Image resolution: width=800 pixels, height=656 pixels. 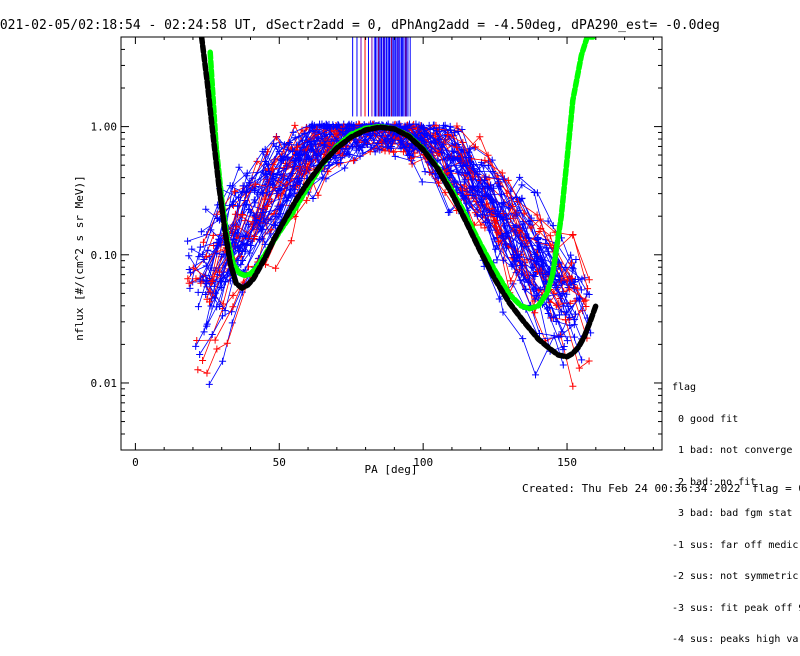 What do you see at coordinates (104, 127) in the screenshot?
I see `y-tick-label: 1.00` at bounding box center [104, 127].